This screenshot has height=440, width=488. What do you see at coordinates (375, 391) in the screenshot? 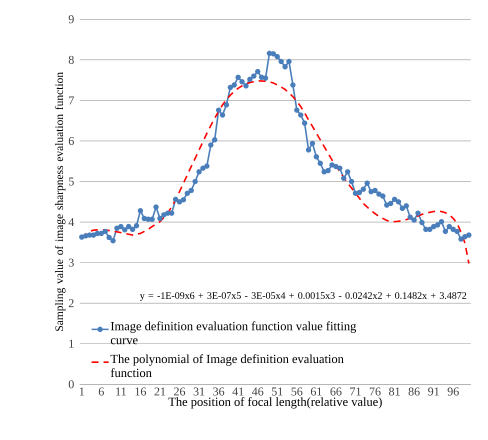
I see `x-tick-label: 76` at bounding box center [375, 391].